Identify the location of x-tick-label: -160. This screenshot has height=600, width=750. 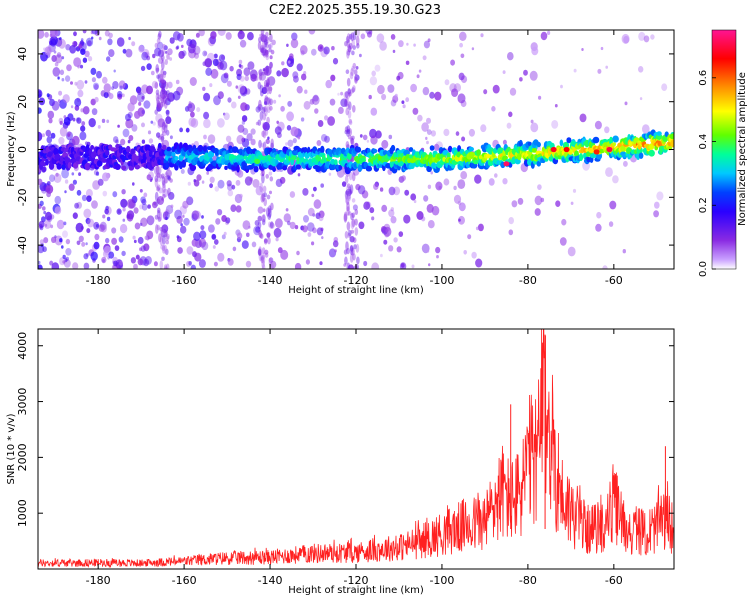
(184, 580).